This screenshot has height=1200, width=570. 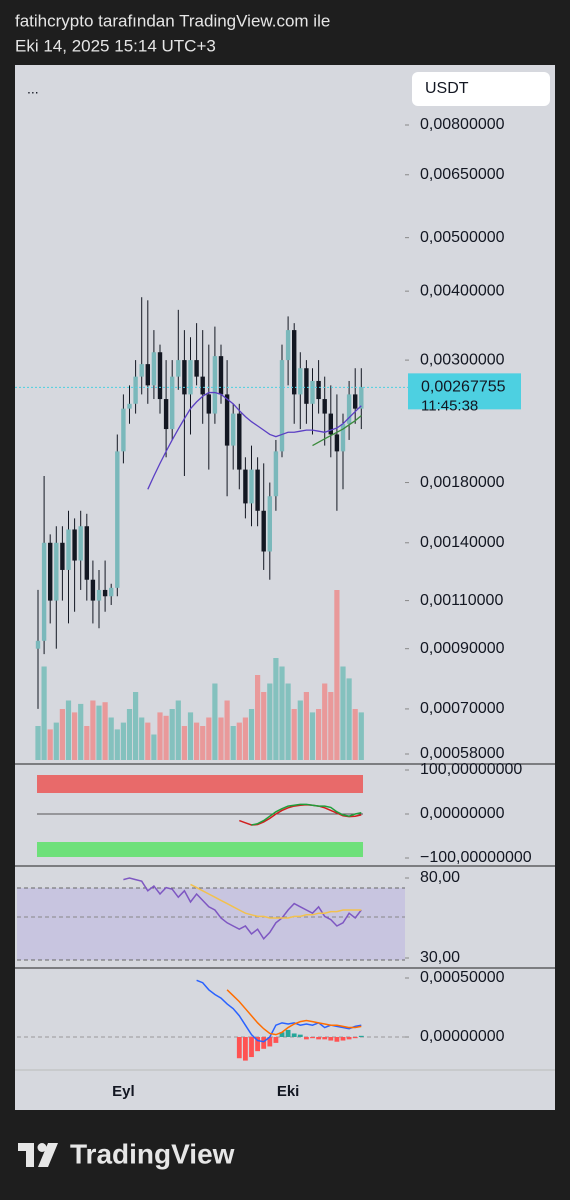 I want to click on price-box, so click(x=464, y=391).